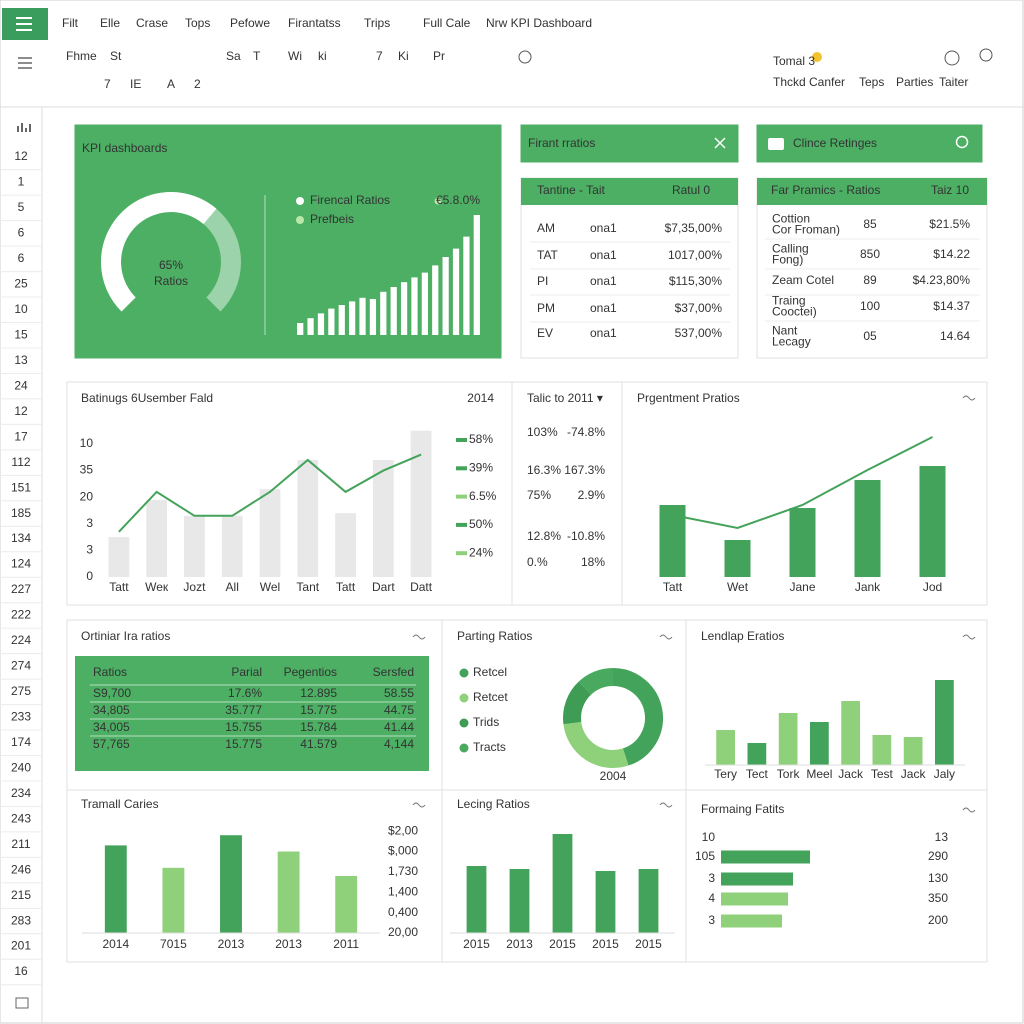 Image resolution: width=1024 pixels, height=1024 pixels. I want to click on toolbar-item: Wi, so click(295, 56).